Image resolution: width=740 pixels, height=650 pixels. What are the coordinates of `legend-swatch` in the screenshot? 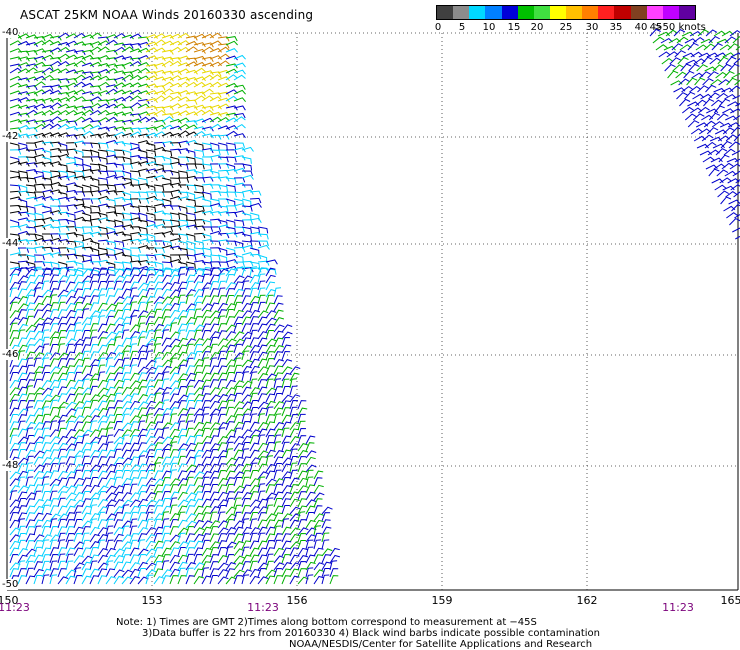 It's located at (461, 12).